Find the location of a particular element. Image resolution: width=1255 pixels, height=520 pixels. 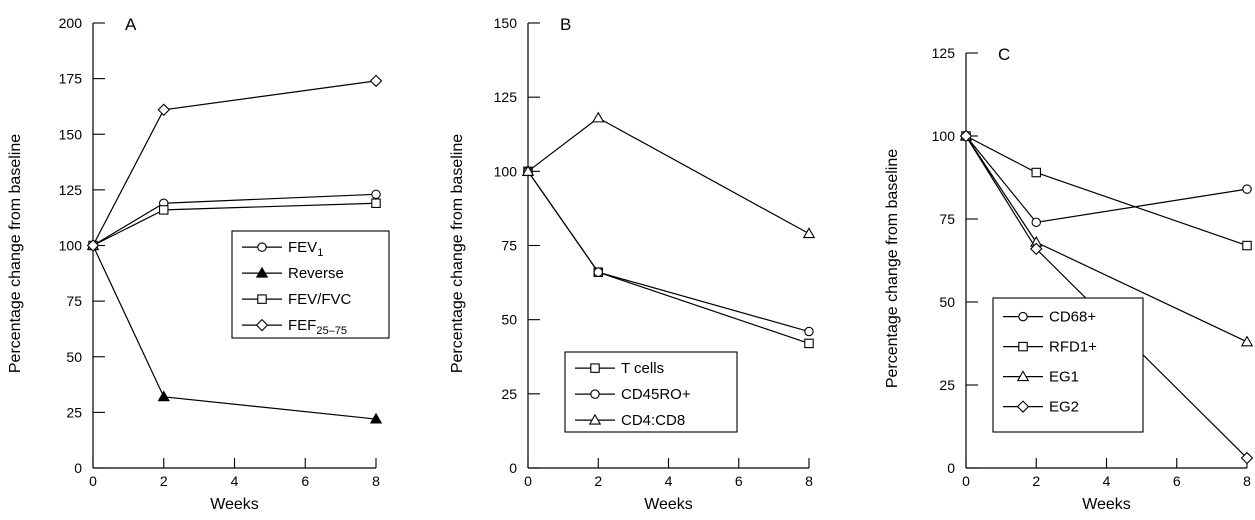

panel-label: A is located at coordinates (131, 24).